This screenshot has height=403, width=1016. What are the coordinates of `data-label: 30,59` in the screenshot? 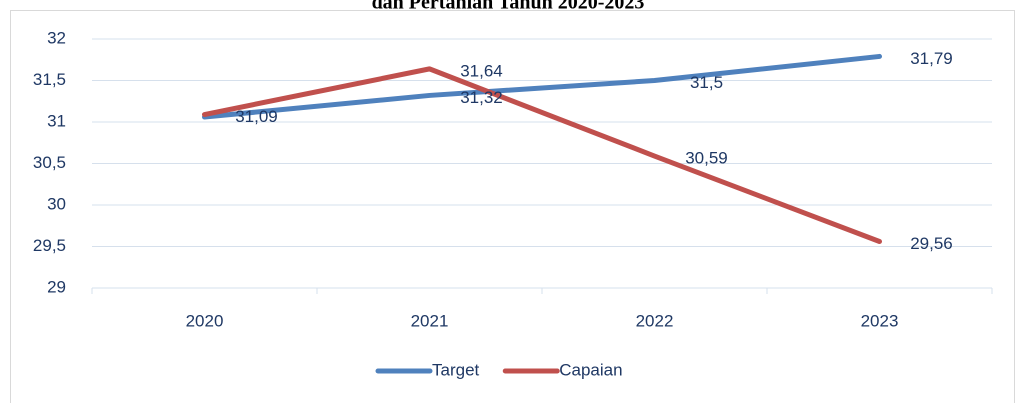 It's located at (706, 158).